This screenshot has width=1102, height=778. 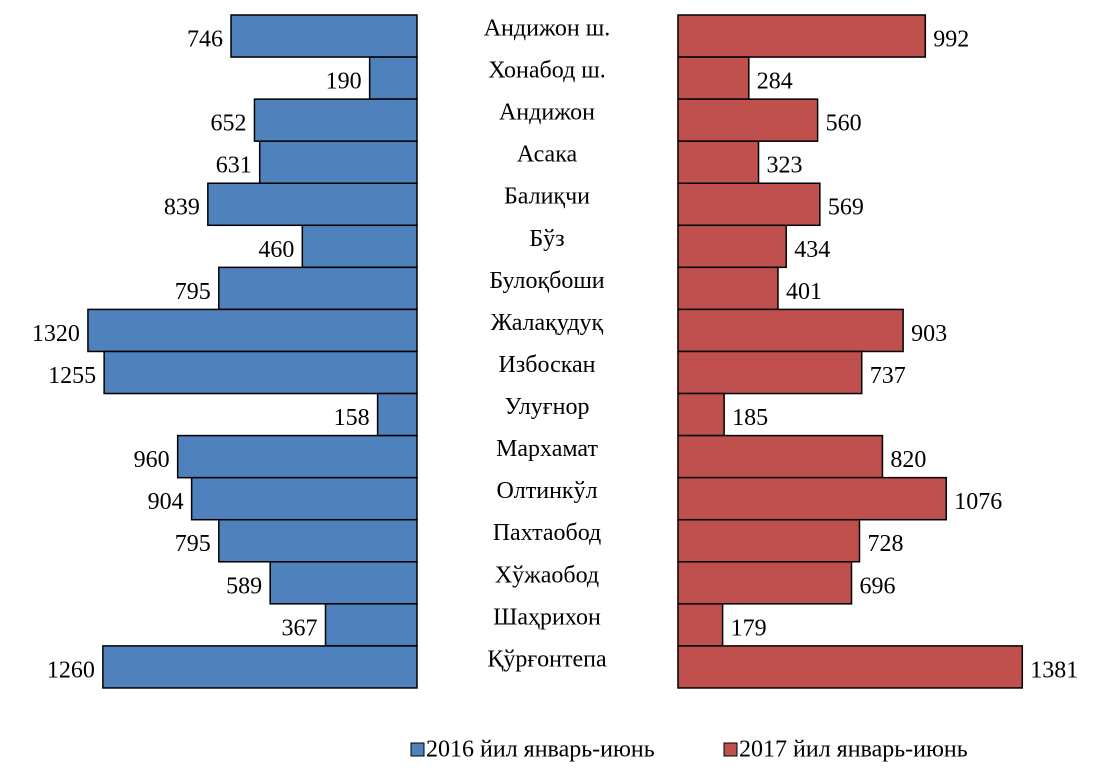 I want to click on category-label: Избоскан, so click(x=546, y=365).